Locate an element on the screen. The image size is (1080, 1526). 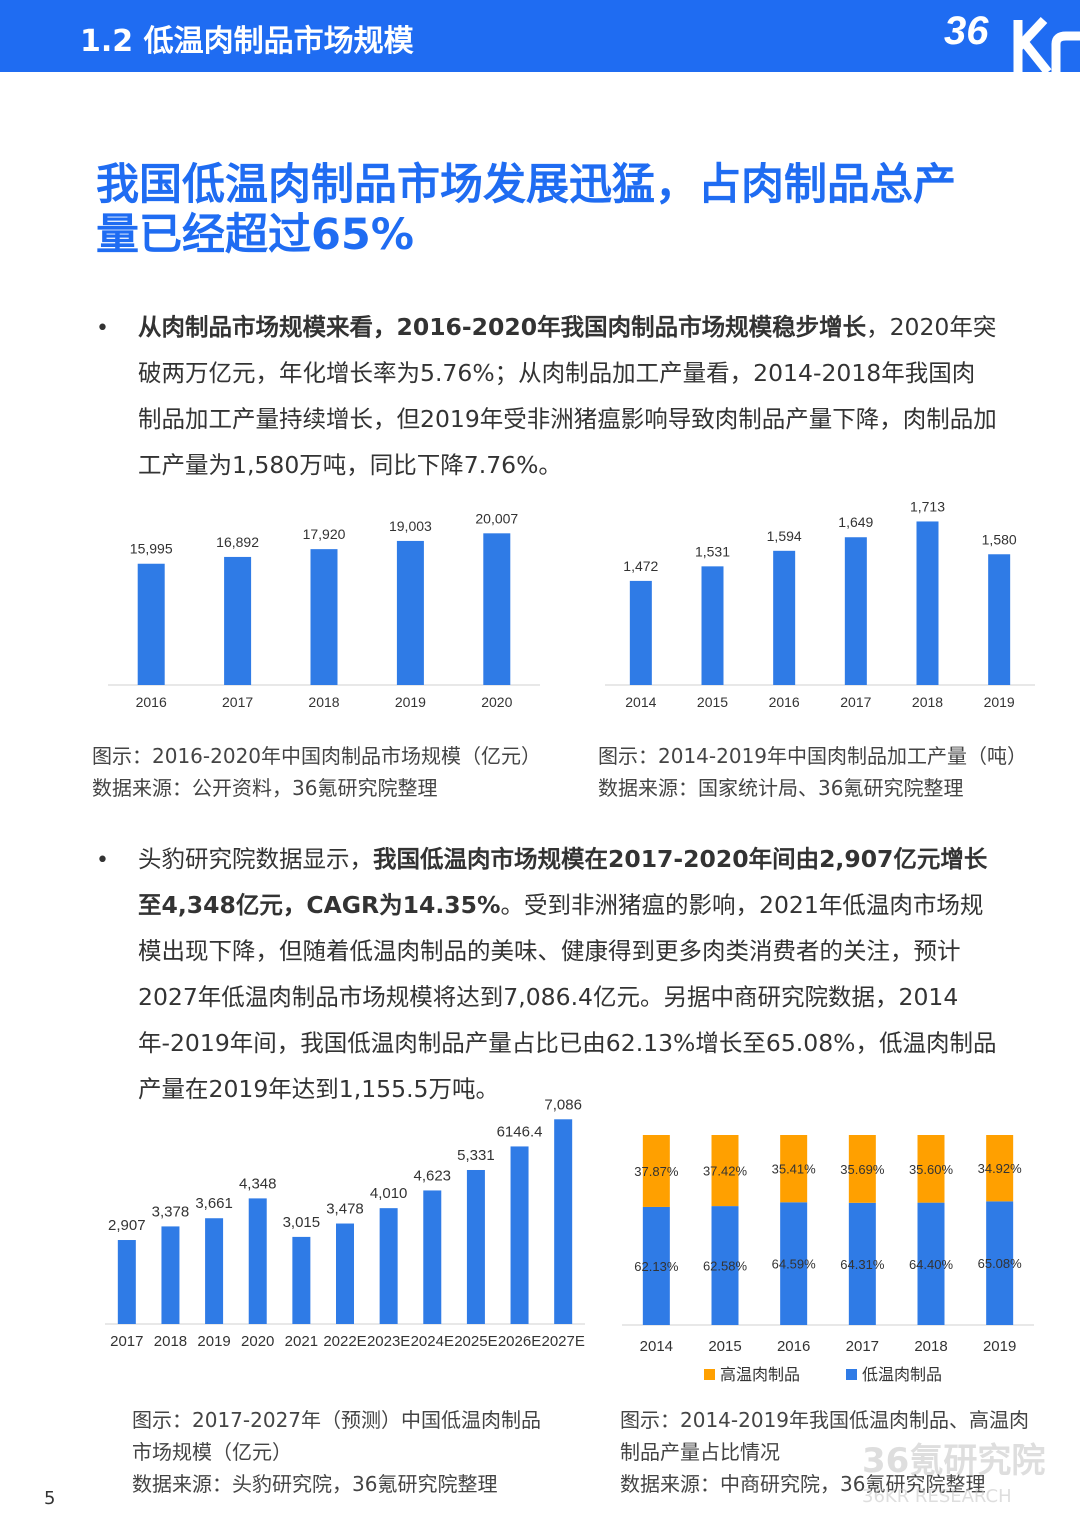
bar-high-2017 is located at coordinates (862, 1169).